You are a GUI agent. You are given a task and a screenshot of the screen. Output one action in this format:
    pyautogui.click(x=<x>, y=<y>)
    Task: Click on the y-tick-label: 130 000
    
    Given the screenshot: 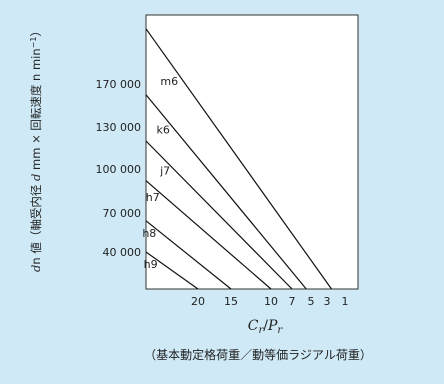 What is the action you would take?
    pyautogui.click(x=119, y=127)
    